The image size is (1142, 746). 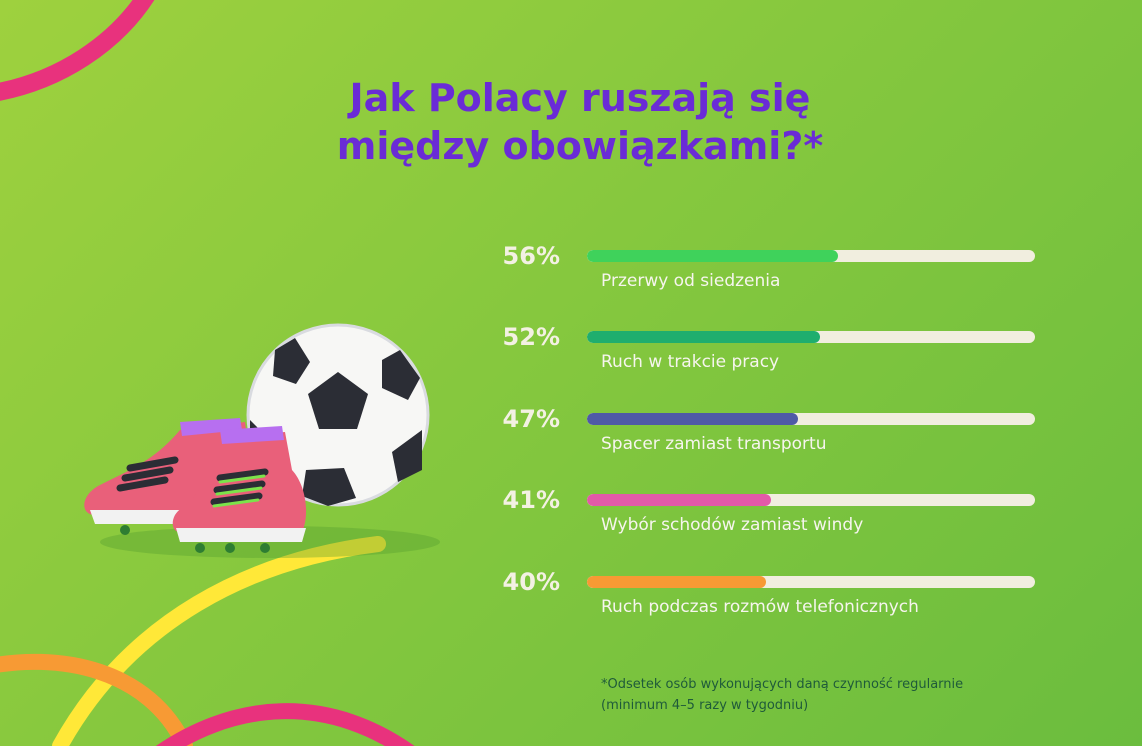 What do you see at coordinates (580, 98) in the screenshot?
I see `title-line-1: Jak Polacy ruszają się` at bounding box center [580, 98].